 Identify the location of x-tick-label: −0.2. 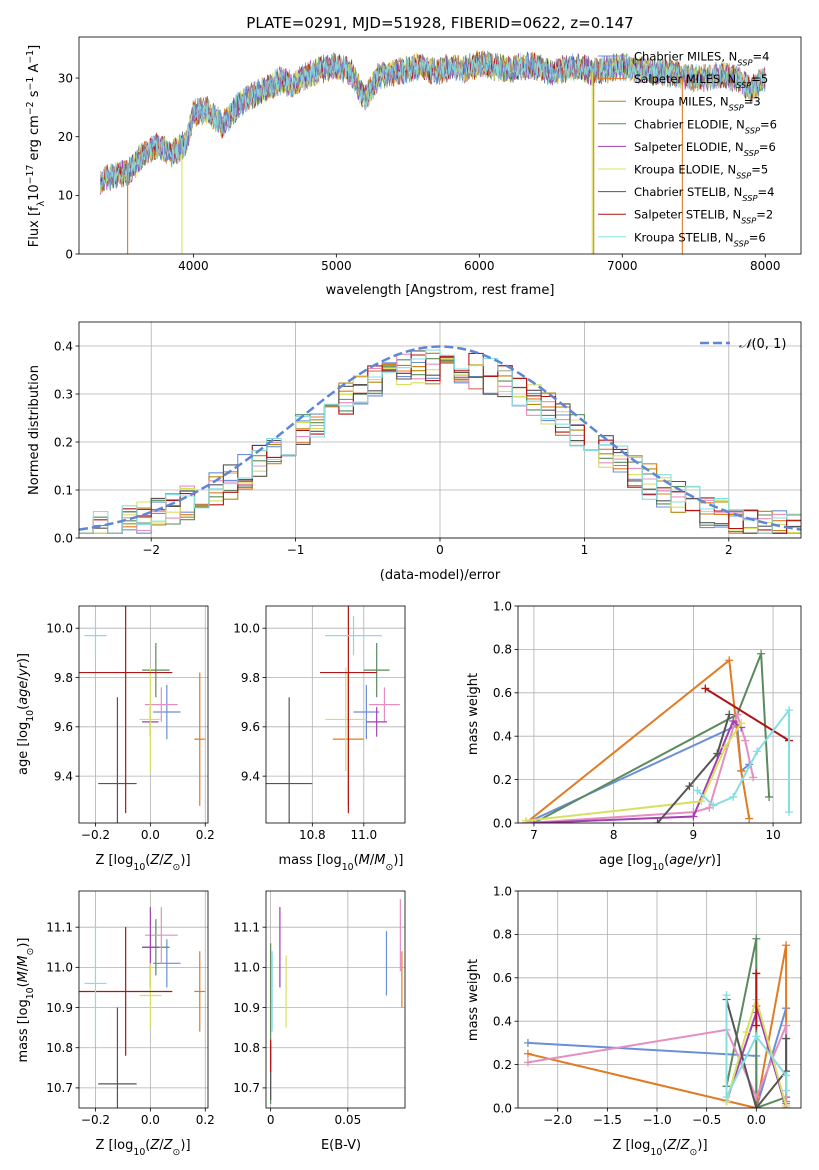
(95, 835).